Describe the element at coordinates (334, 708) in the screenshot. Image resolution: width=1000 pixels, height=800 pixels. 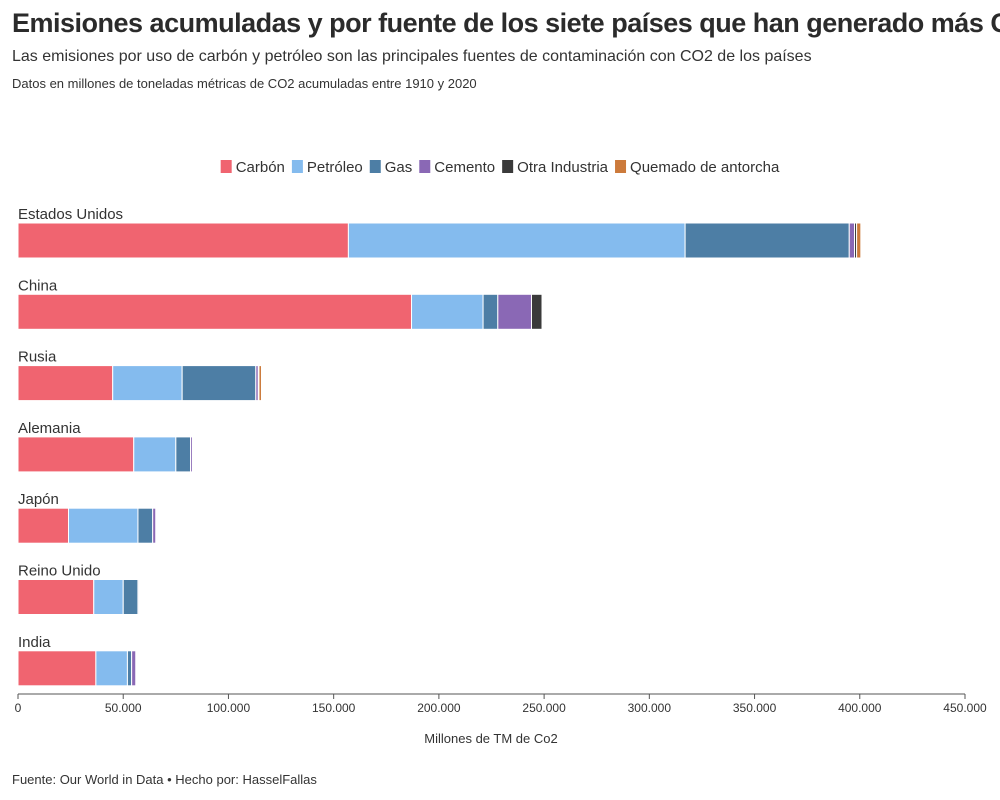
I see `x-tick-label: 150.000` at that location.